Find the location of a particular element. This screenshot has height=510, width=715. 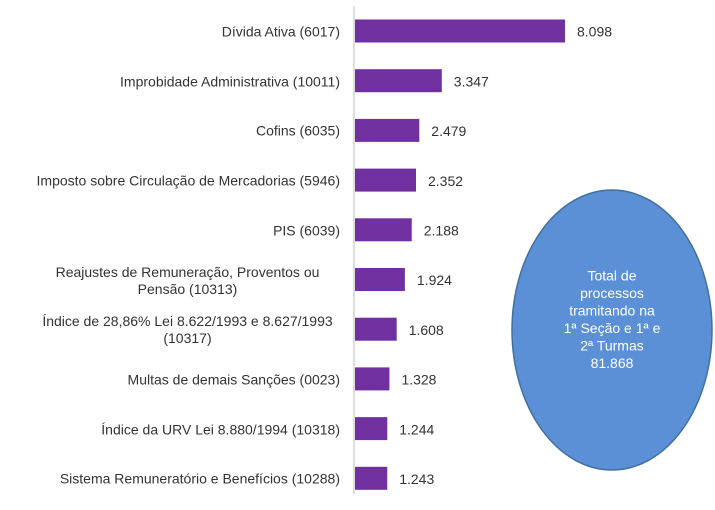

annotation-text: processos is located at coordinates (612, 293).